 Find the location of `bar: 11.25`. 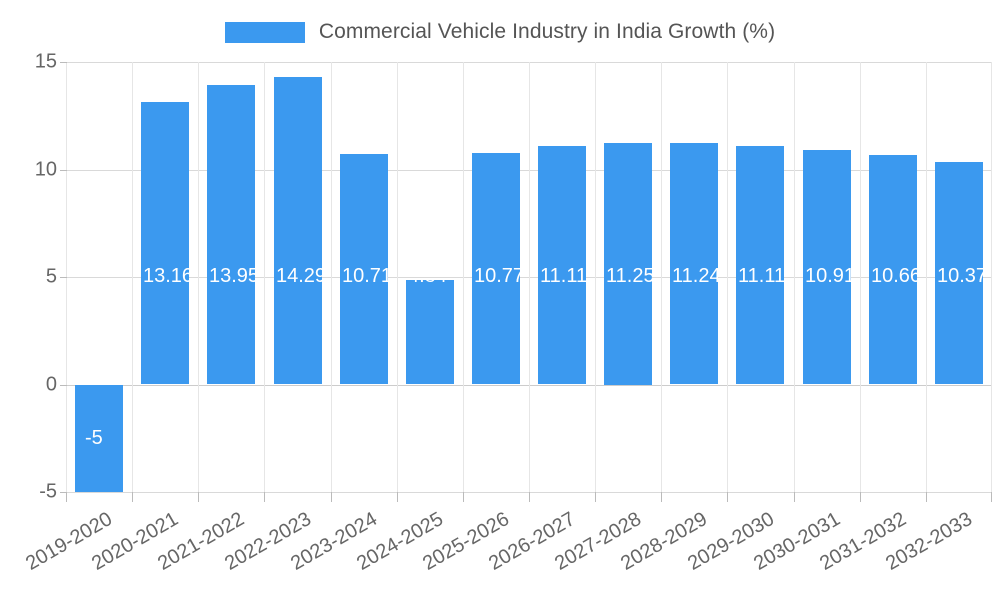

bar: 11.25 is located at coordinates (628, 263).